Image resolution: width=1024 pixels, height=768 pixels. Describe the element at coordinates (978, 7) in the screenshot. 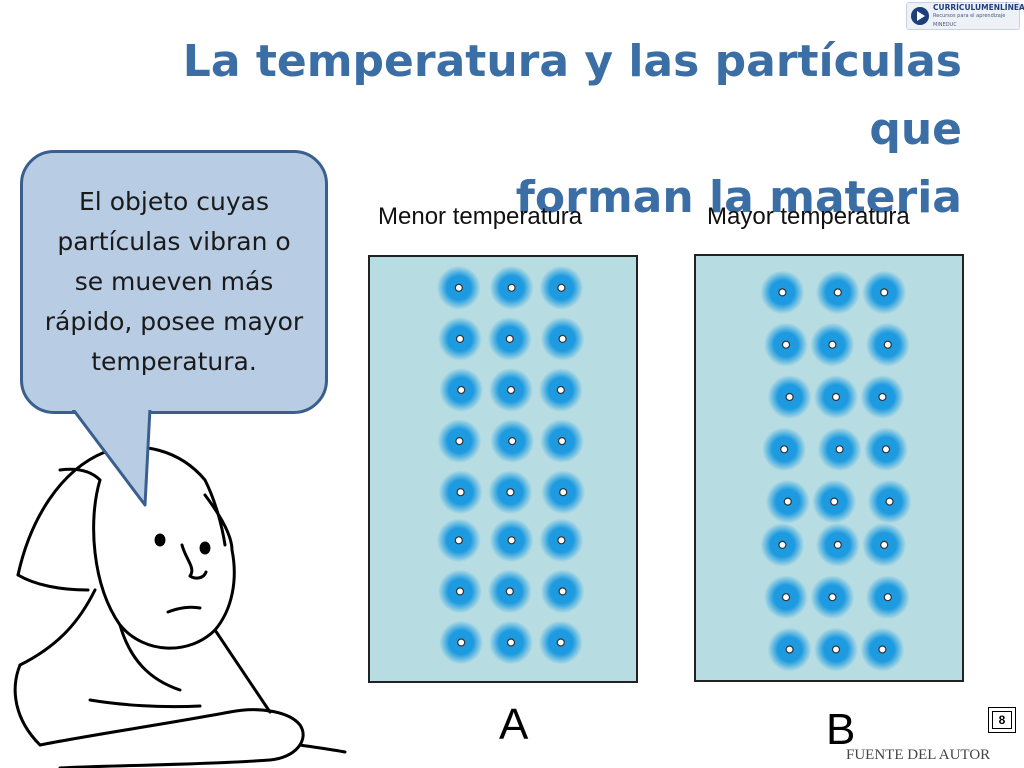

I see `logo-name: CURRÍCULUMENLÍNEA` at that location.